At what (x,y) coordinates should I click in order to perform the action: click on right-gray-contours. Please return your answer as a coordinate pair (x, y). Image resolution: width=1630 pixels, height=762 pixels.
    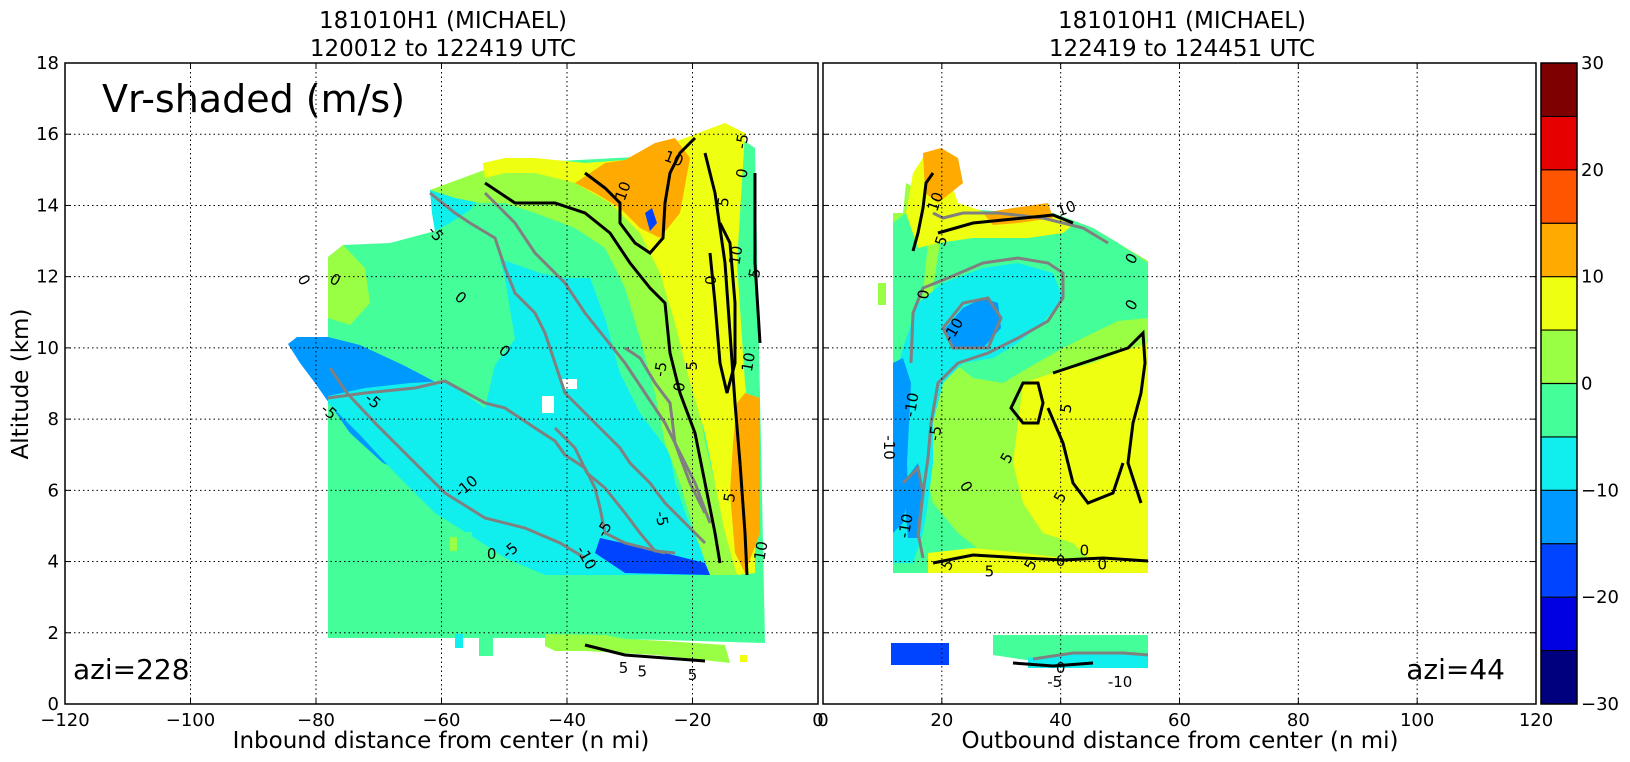
    Looking at the image, I should click on (1025, 436).